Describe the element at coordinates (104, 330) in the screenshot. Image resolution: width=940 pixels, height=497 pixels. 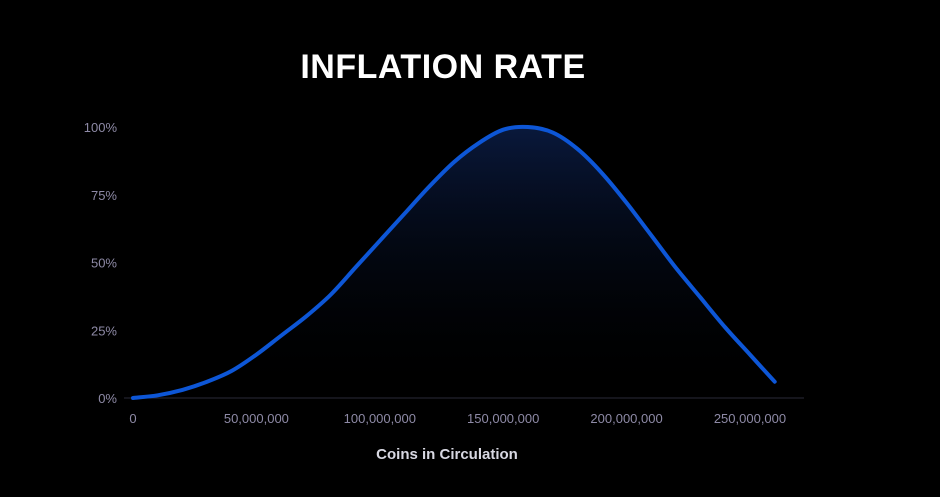
I see `y-tick-label: 25%` at that location.